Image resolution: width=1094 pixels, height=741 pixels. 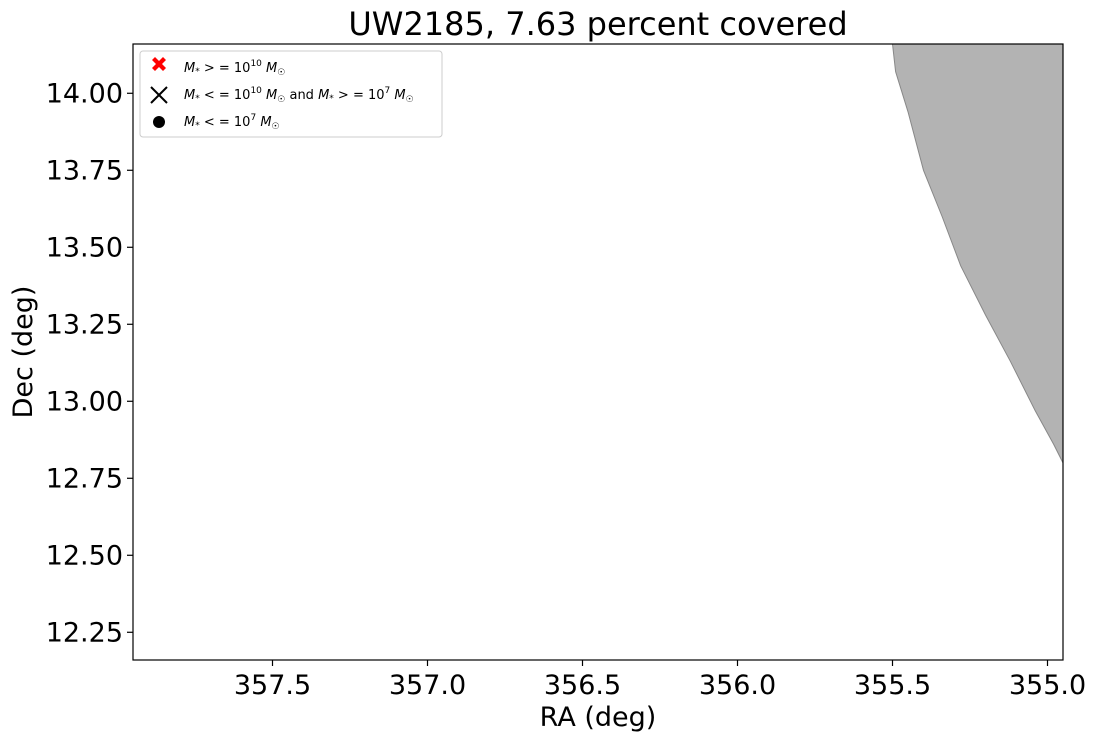 What do you see at coordinates (84, 632) in the screenshot?
I see `y-tick-label: 12.25` at bounding box center [84, 632].